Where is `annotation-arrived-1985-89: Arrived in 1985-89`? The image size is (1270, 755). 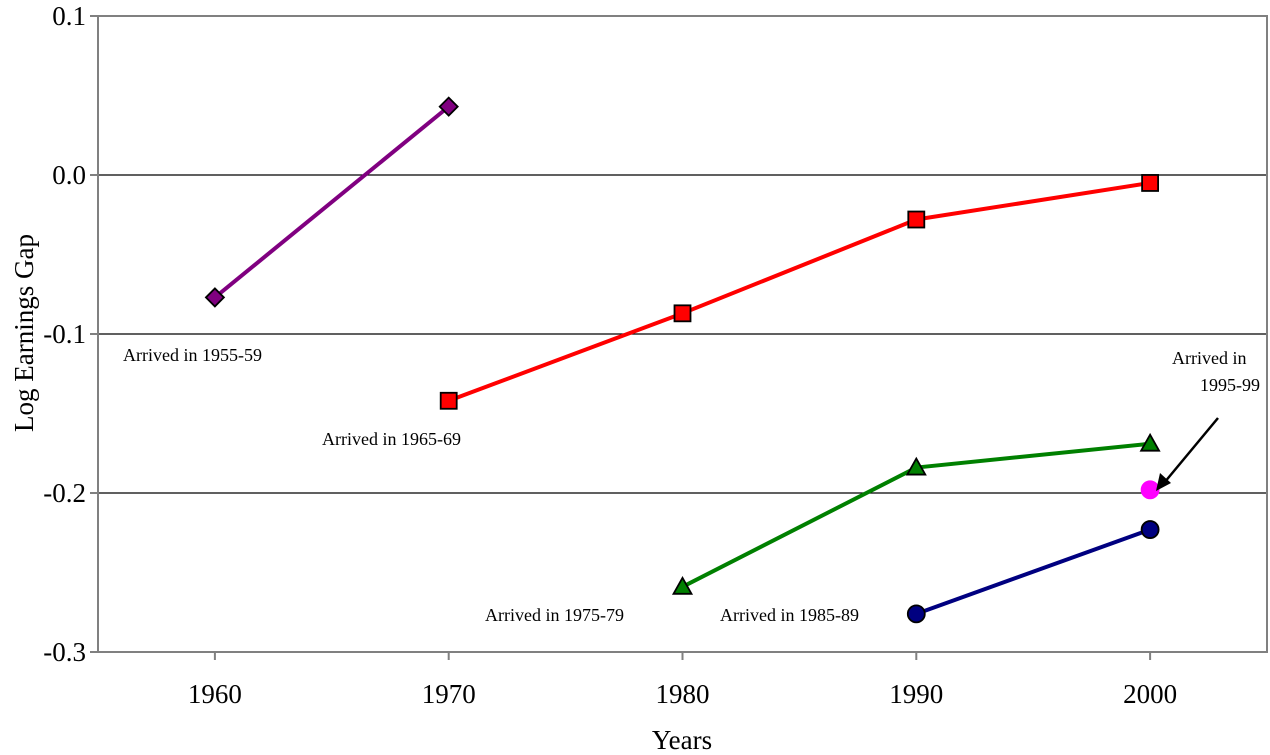 annotation-arrived-1985-89: Arrived in 1985-89 is located at coordinates (789, 615).